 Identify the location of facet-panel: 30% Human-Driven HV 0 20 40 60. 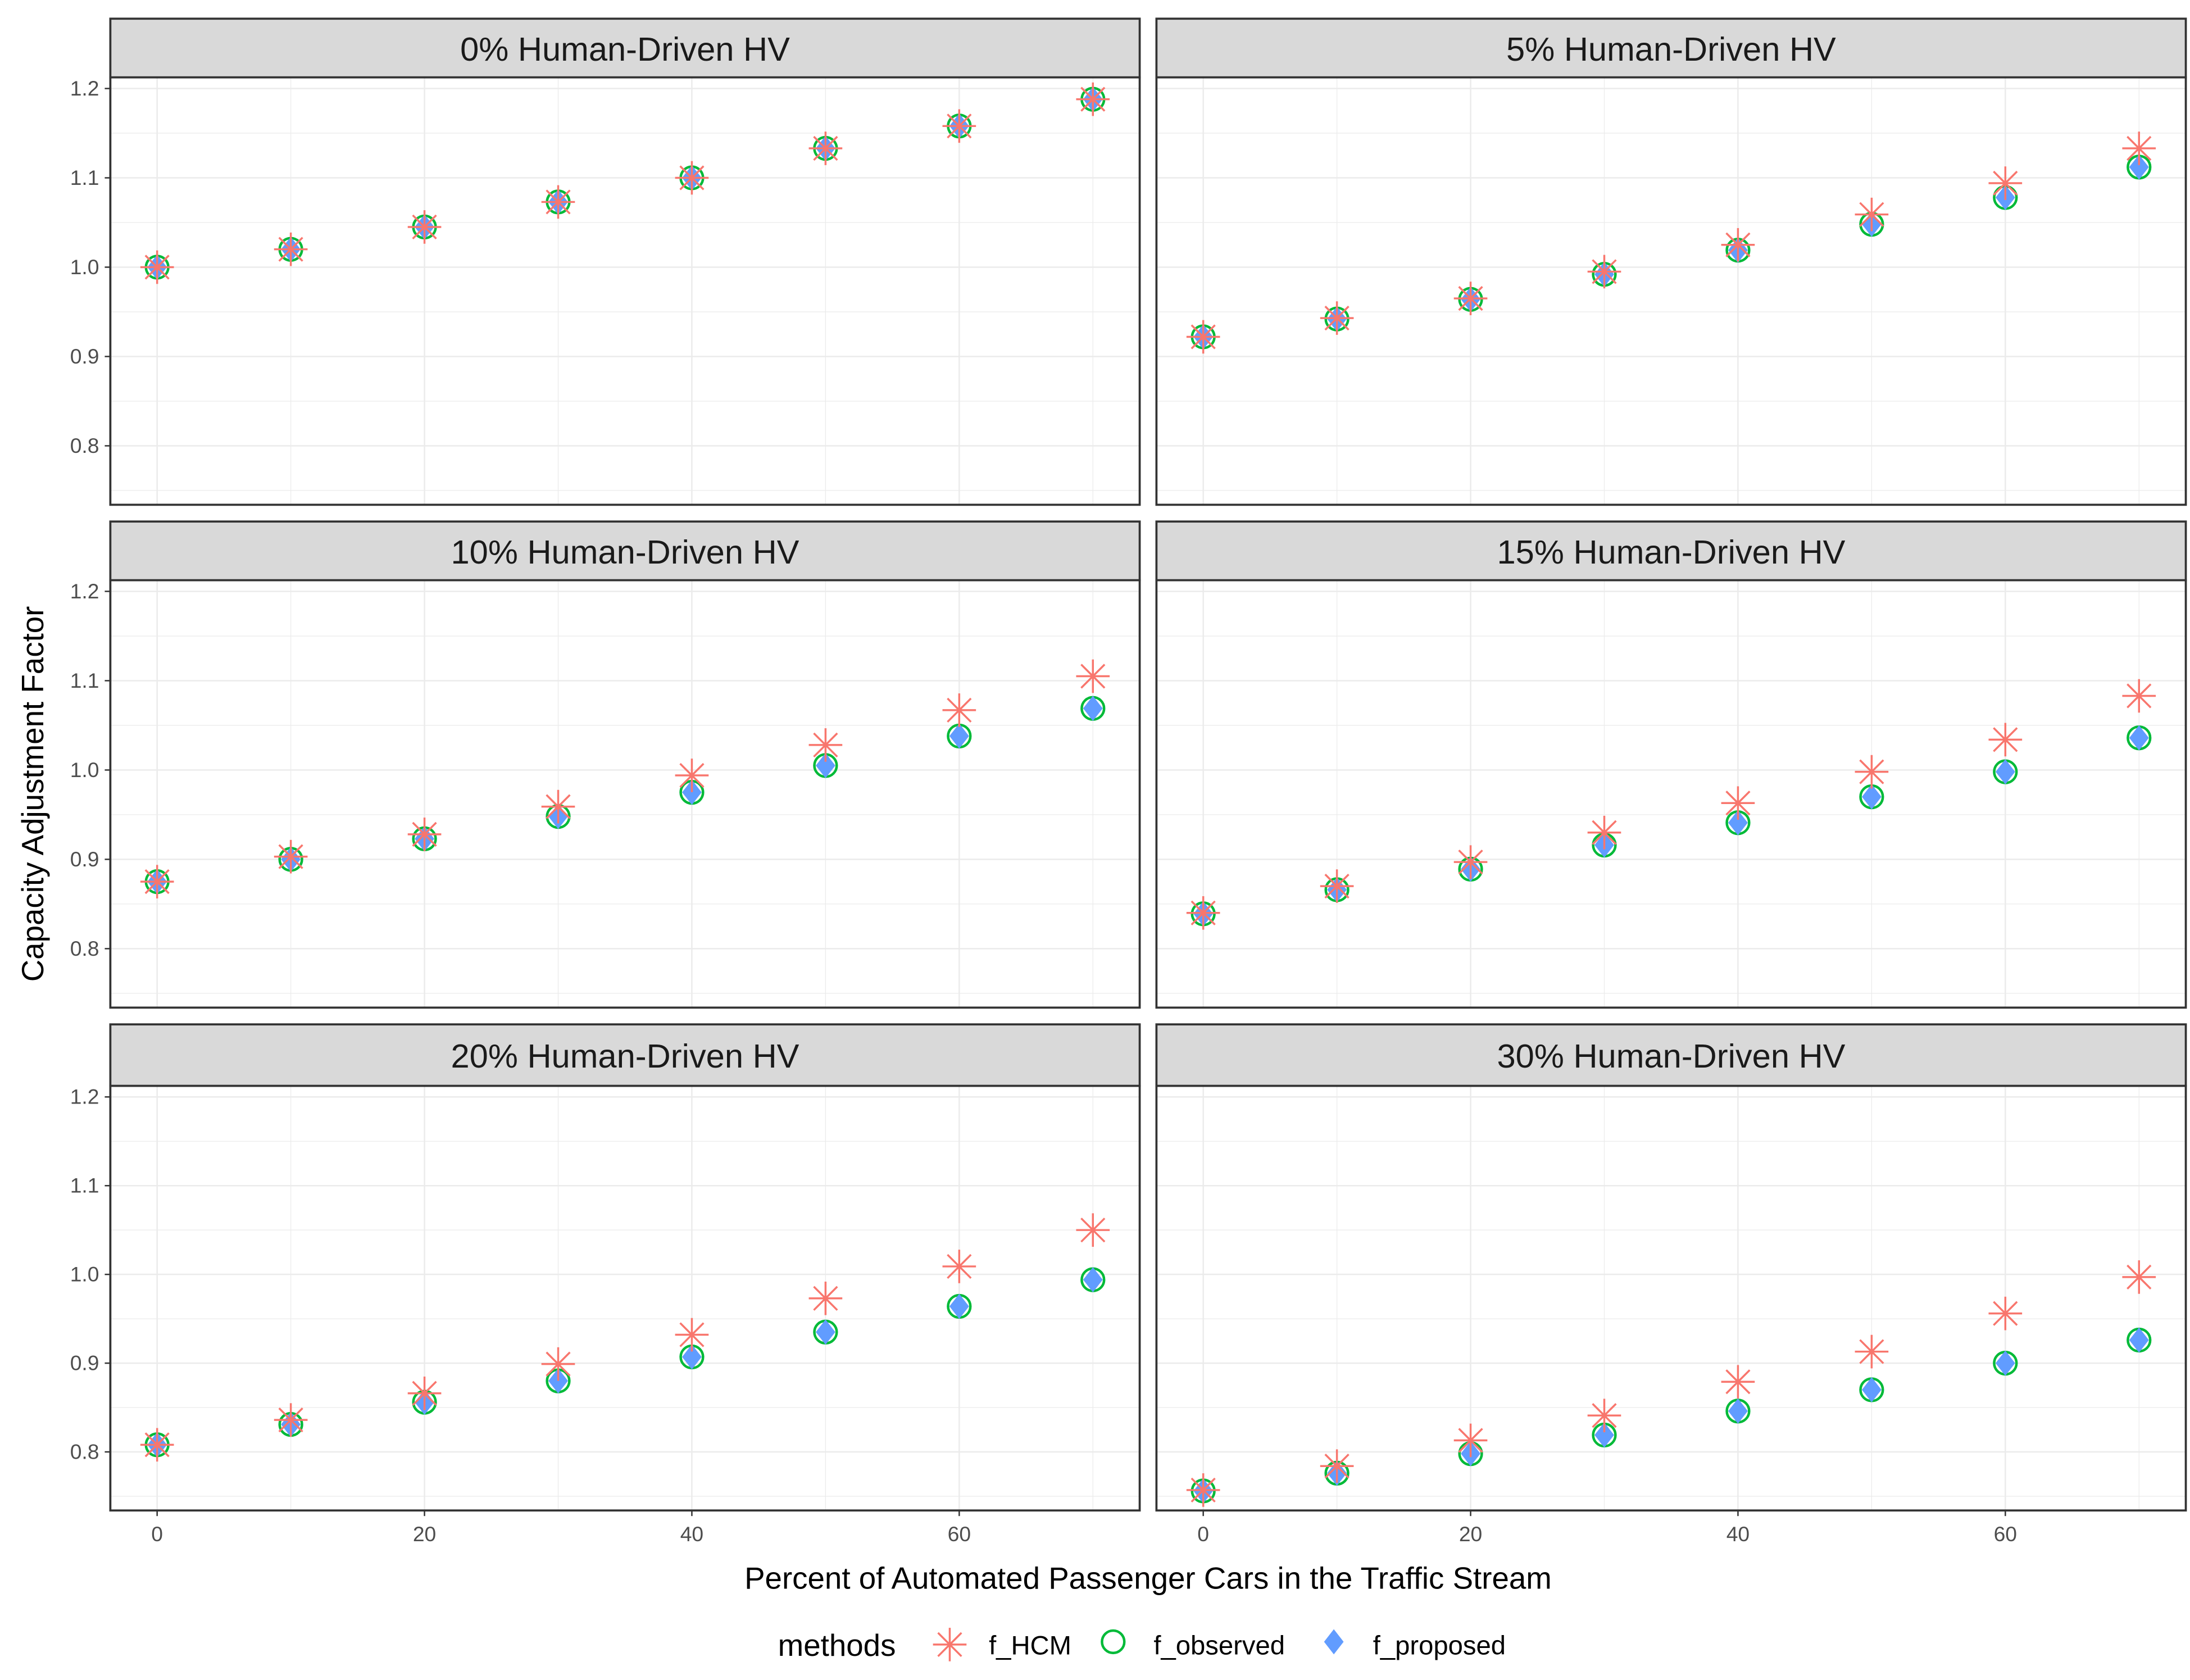
(1671, 1284).